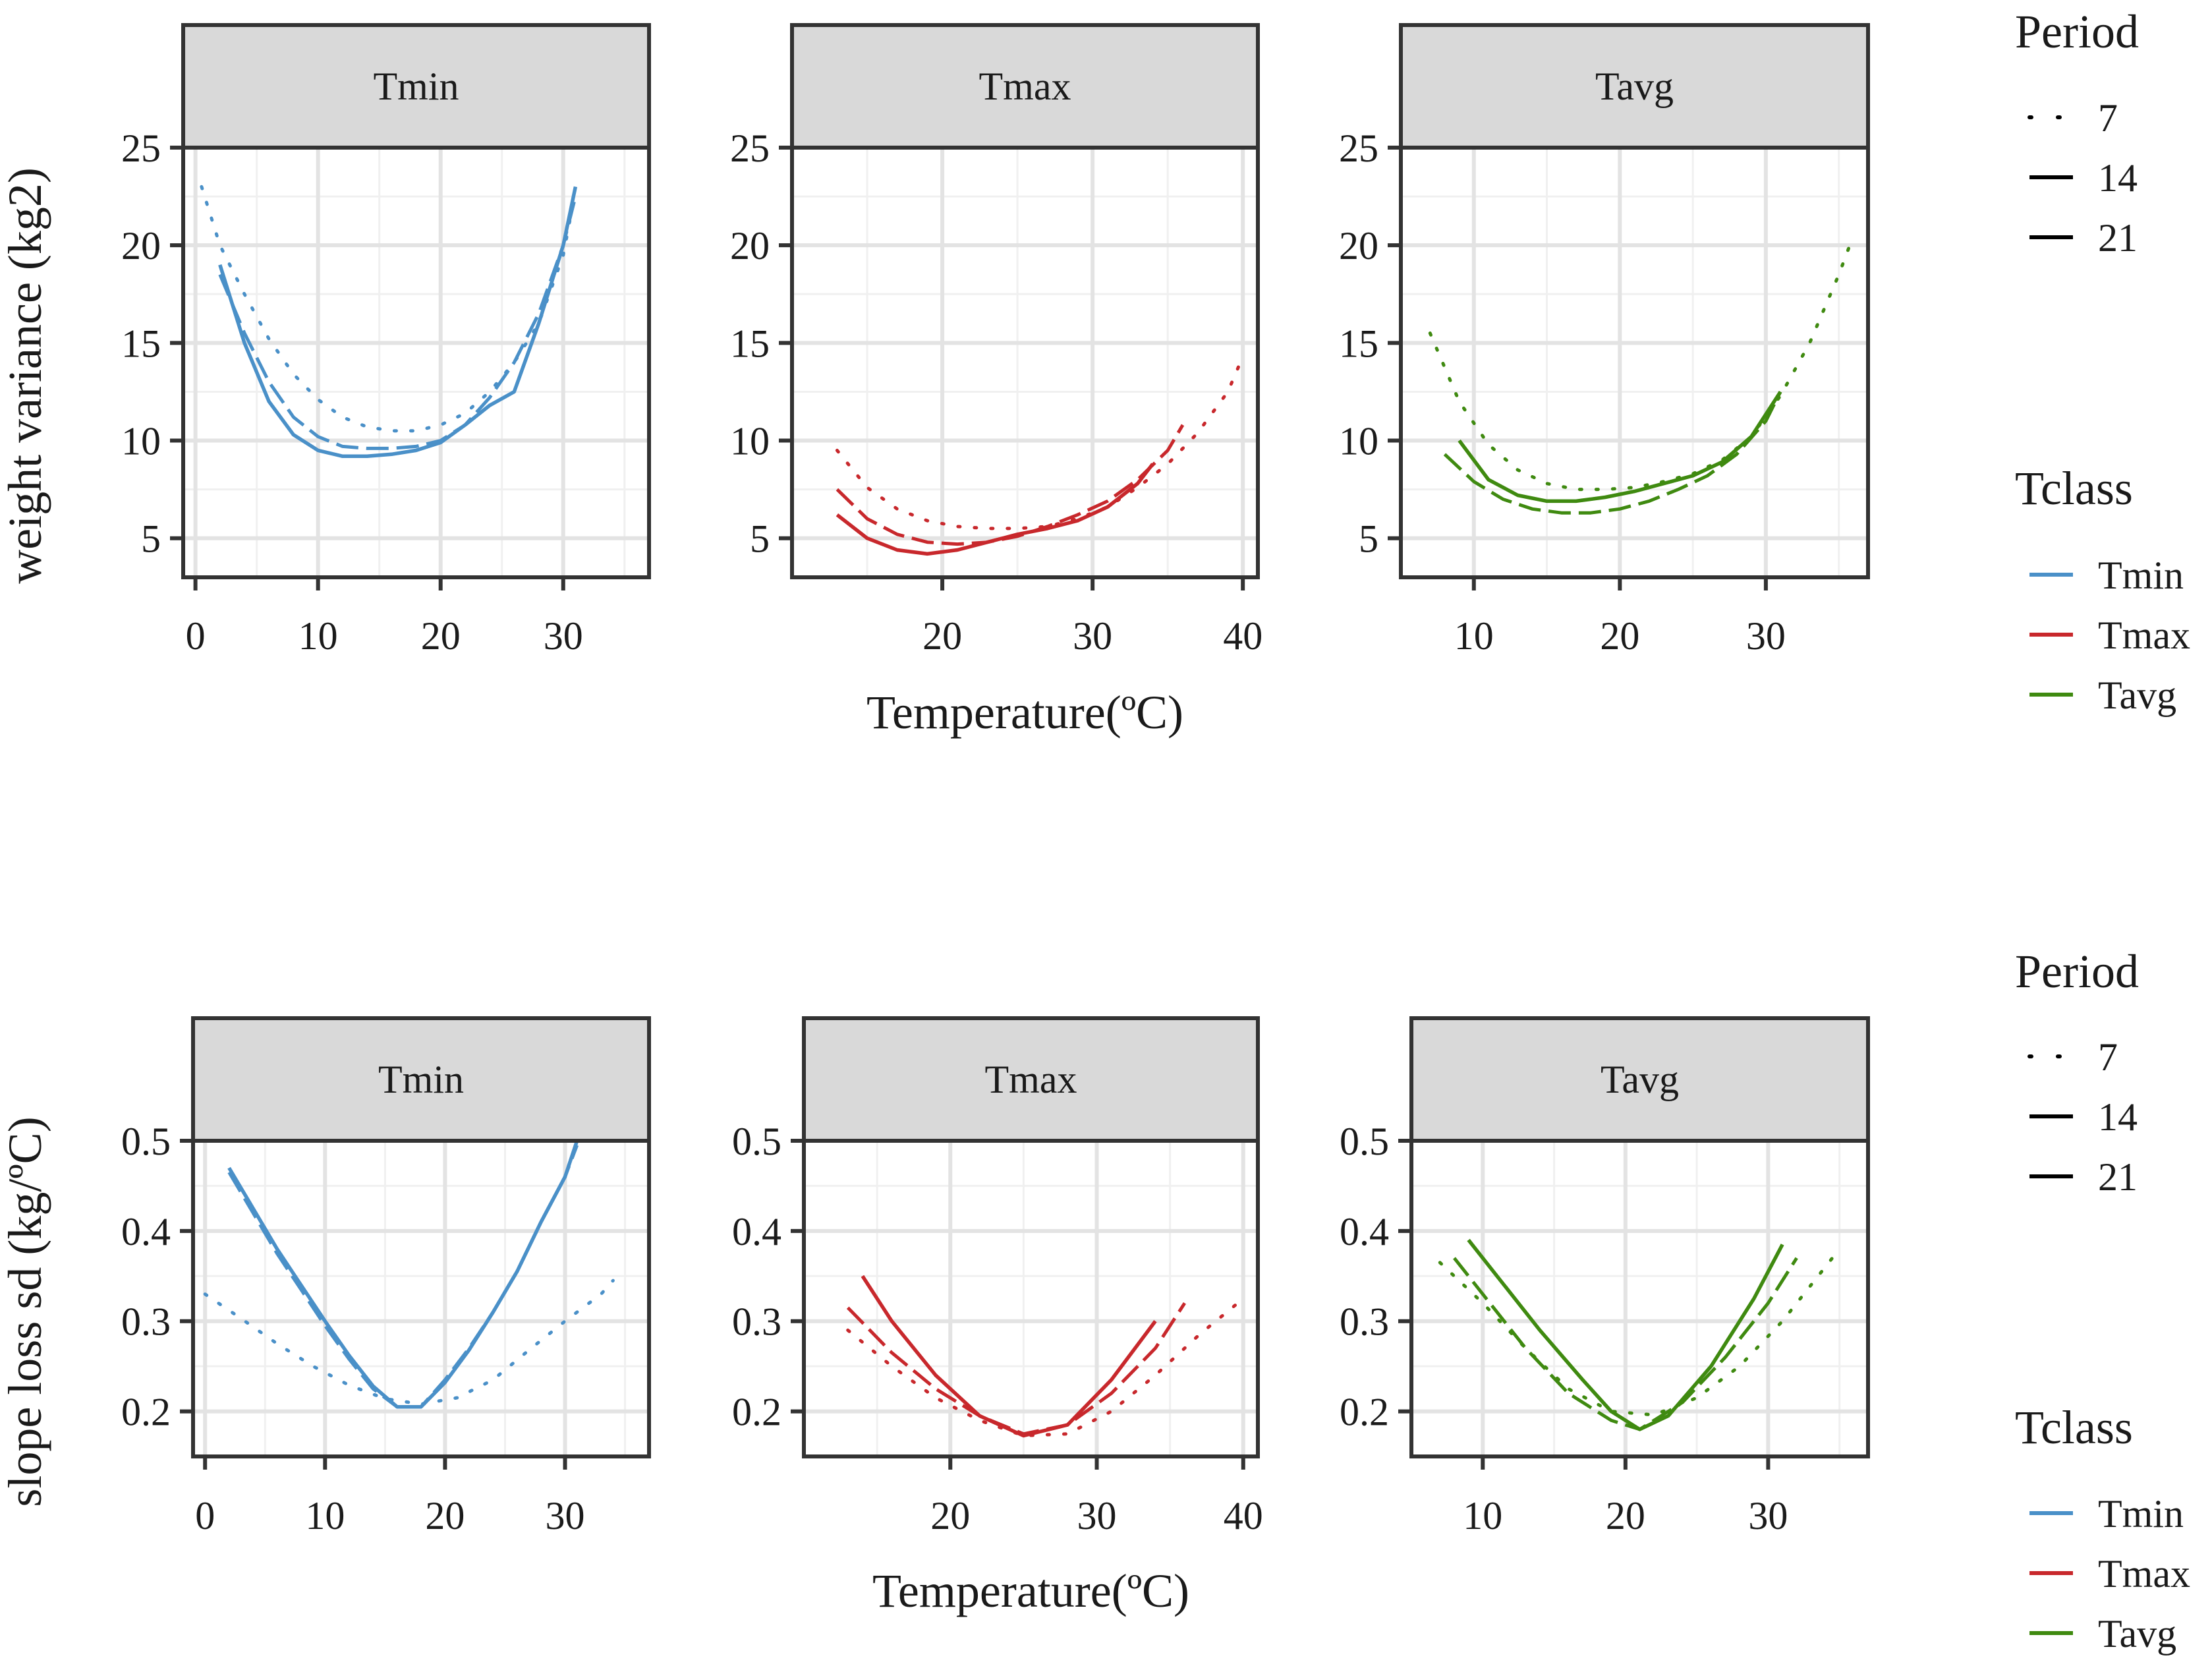  What do you see at coordinates (2118, 1117) in the screenshot?
I see `legend-label-period: 14` at bounding box center [2118, 1117].